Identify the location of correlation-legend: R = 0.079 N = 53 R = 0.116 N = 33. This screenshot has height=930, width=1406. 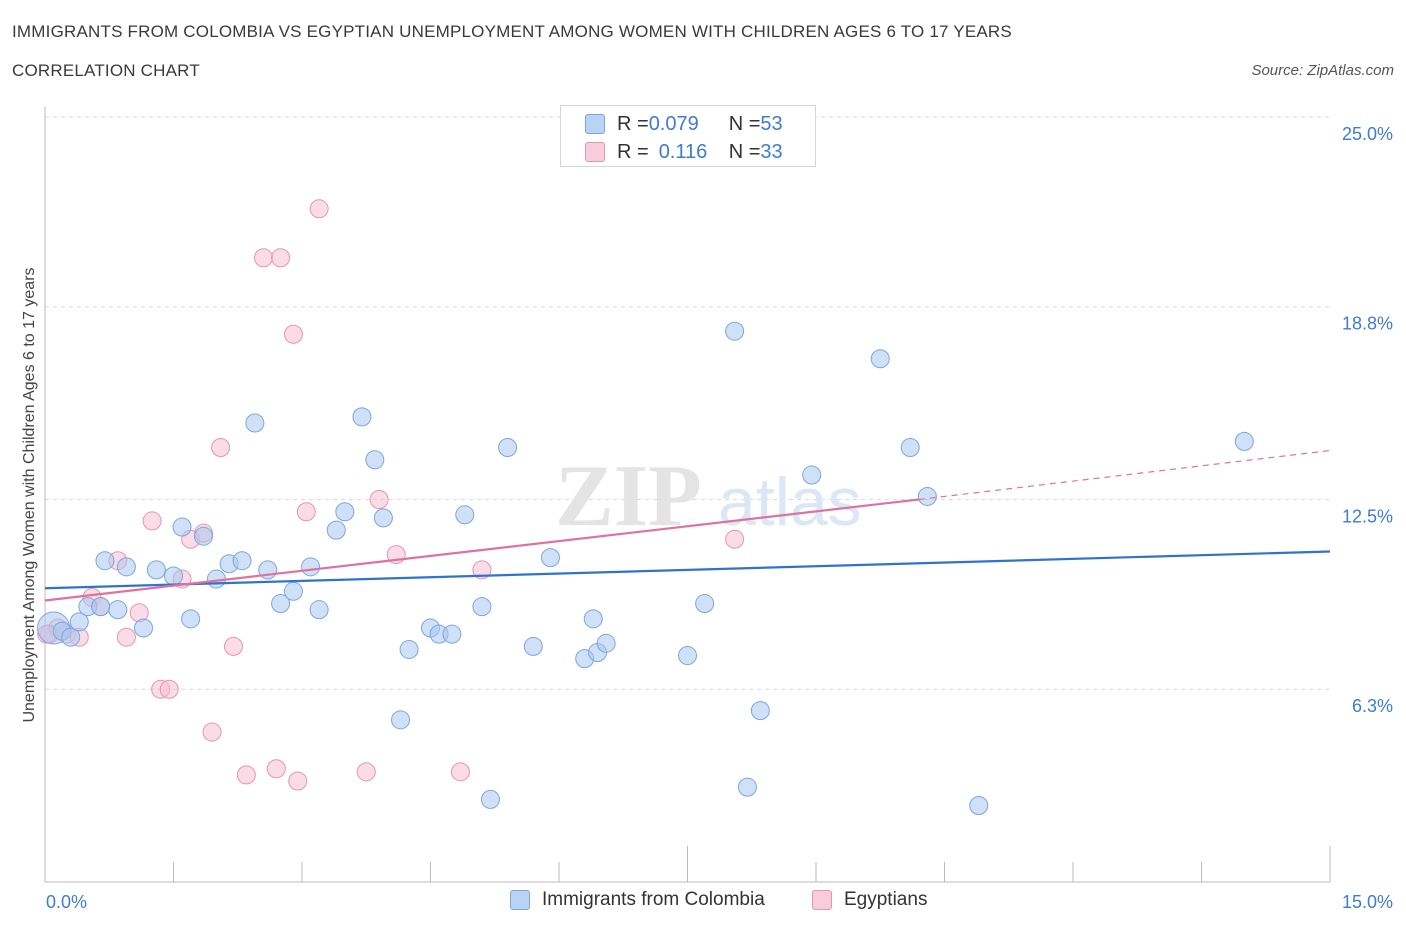
(688, 136).